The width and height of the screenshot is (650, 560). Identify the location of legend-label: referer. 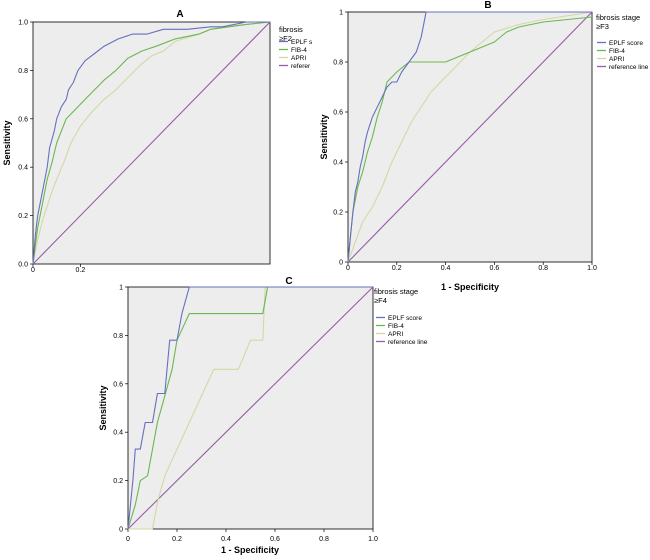
(301, 66).